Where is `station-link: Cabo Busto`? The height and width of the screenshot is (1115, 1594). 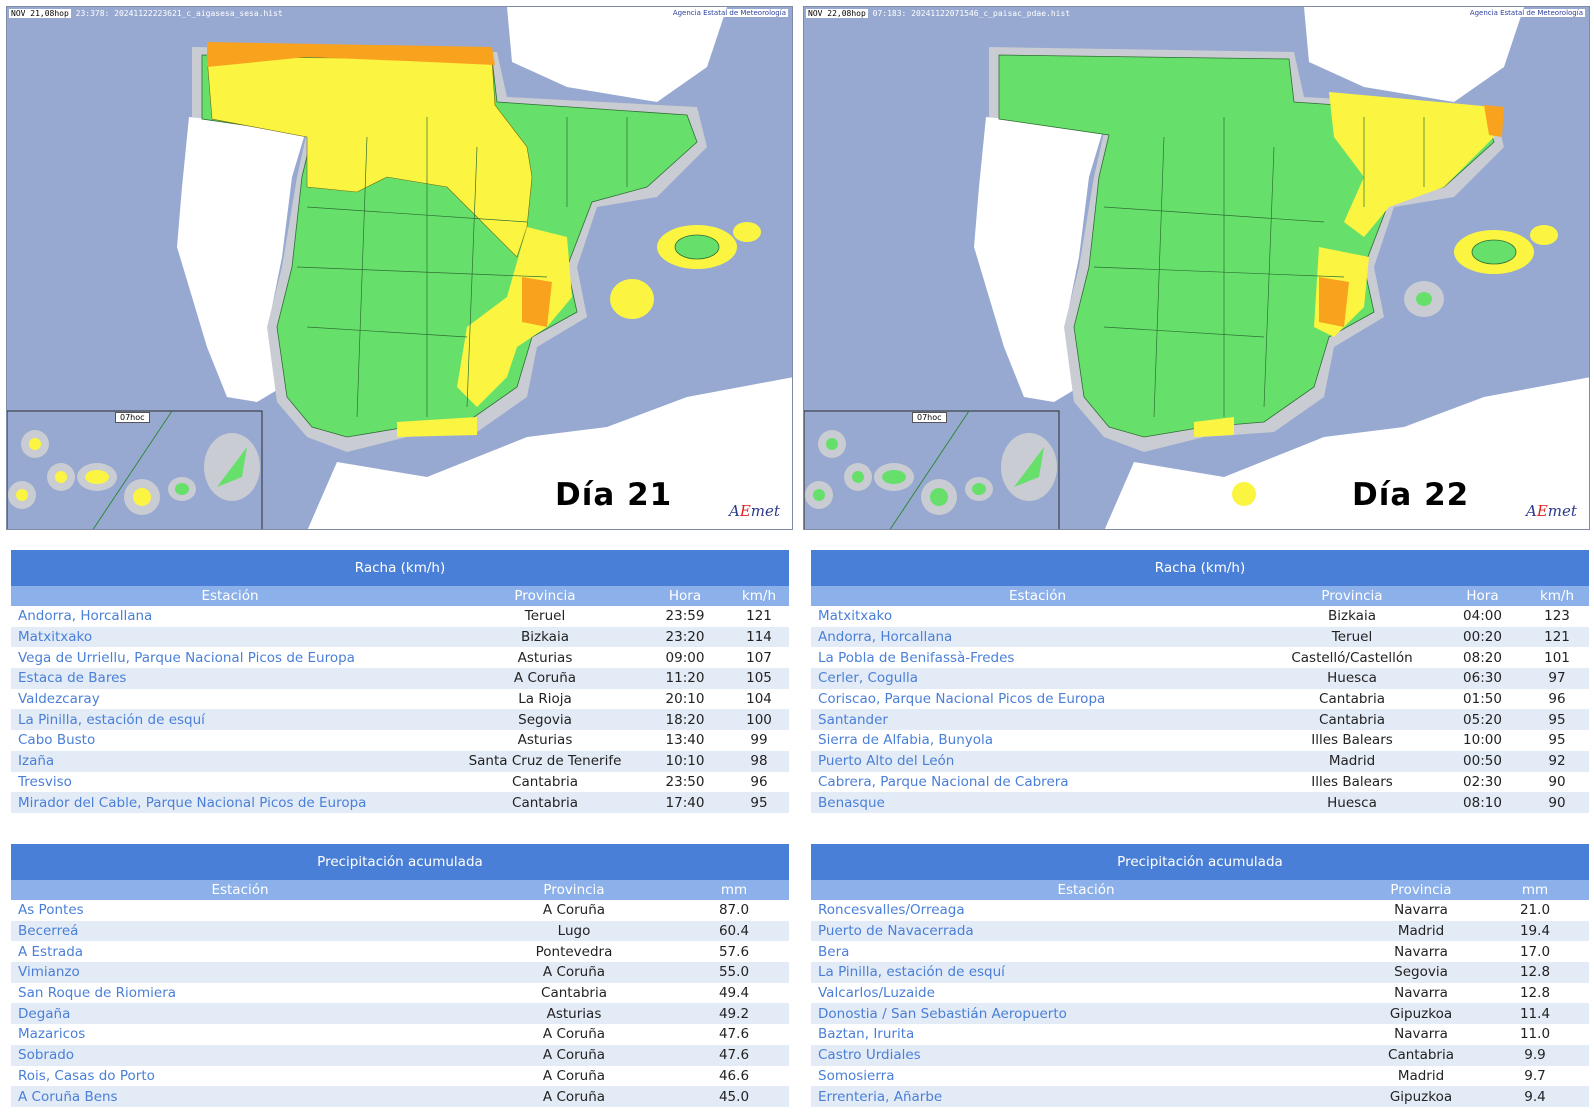
station-link: Cabo Busto is located at coordinates (230, 740).